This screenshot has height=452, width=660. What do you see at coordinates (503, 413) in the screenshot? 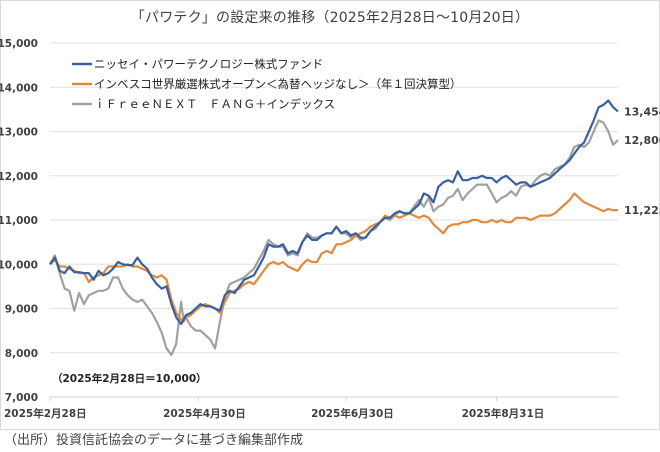
I see `x-tick-label: 2025年8月31日` at bounding box center [503, 413].